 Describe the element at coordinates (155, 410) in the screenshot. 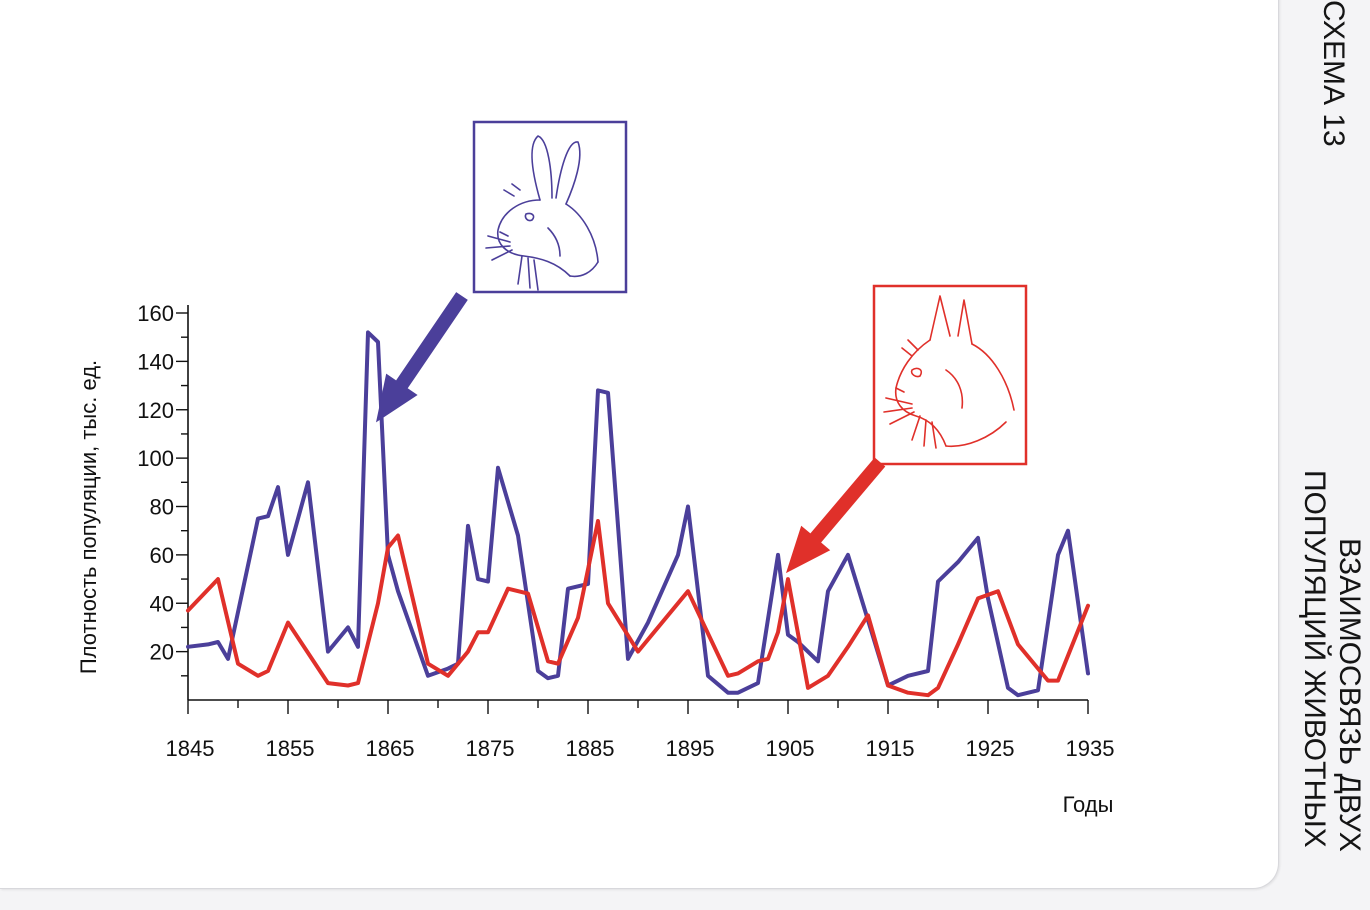

I see `y-tick-label: 120` at that location.